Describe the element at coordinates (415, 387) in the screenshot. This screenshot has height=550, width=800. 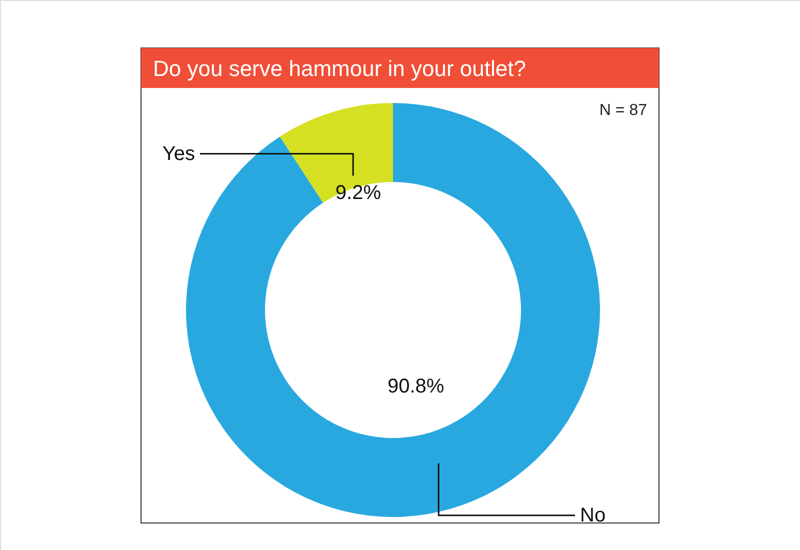
I see `data-label: 90.8%` at that location.